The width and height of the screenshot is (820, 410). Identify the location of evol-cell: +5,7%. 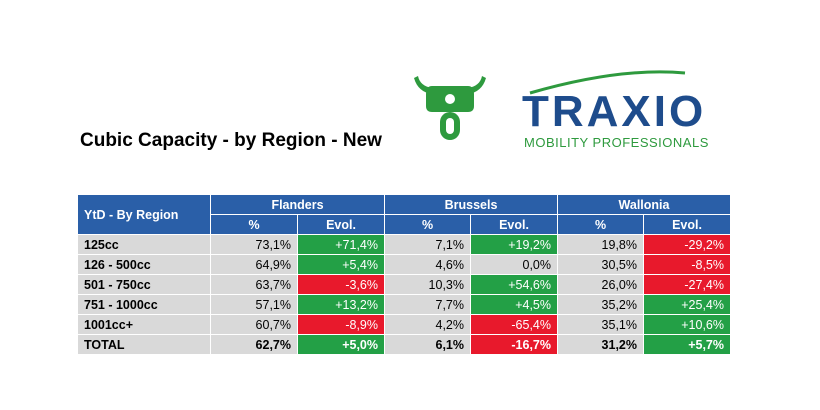
(687, 344).